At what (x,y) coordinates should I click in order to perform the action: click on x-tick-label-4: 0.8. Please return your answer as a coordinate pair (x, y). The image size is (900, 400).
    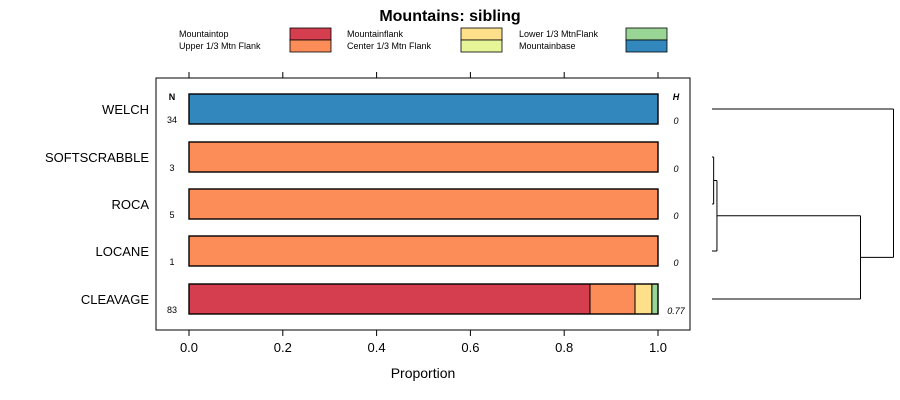
    Looking at the image, I should click on (564, 347).